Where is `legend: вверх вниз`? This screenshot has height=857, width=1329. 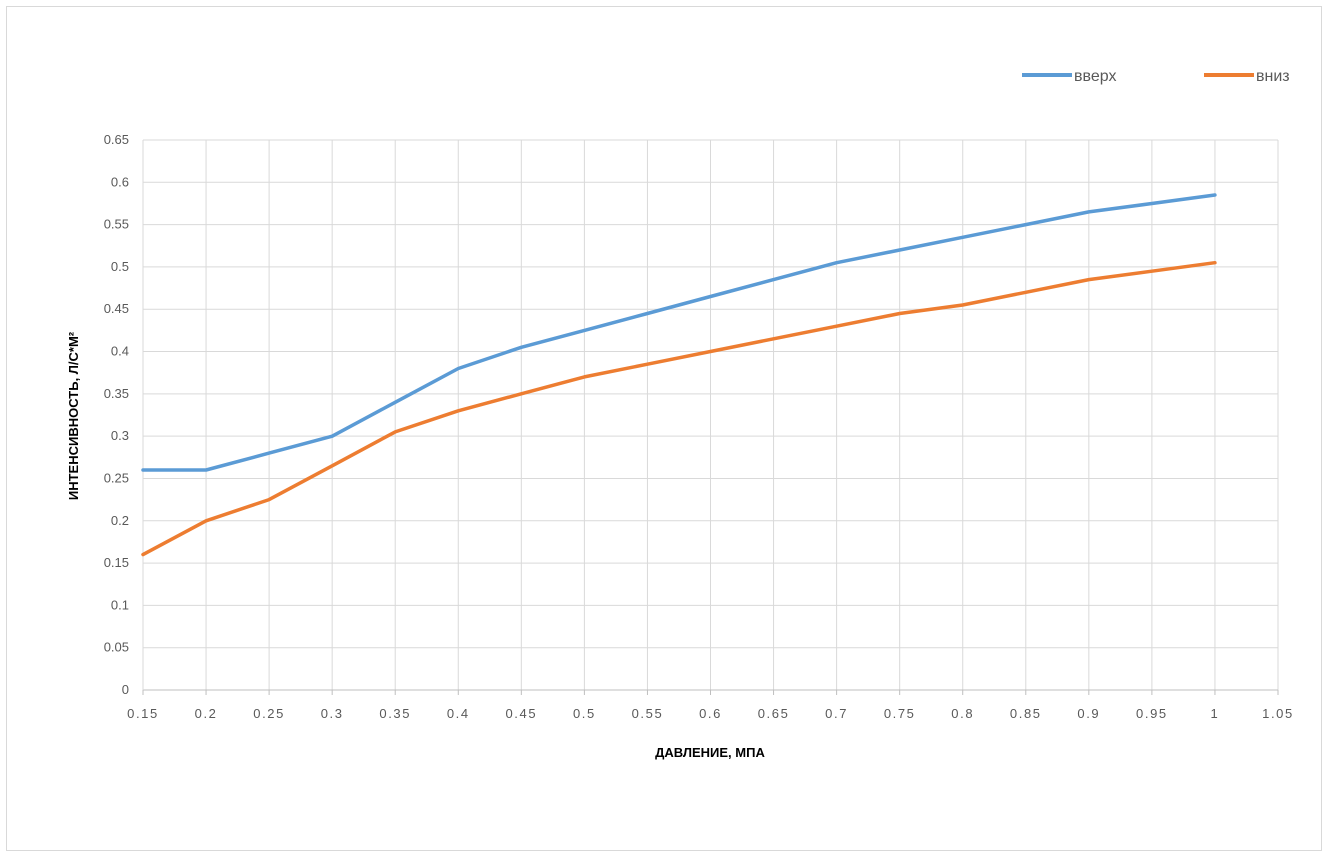 legend: вверх вниз is located at coordinates (1156, 76).